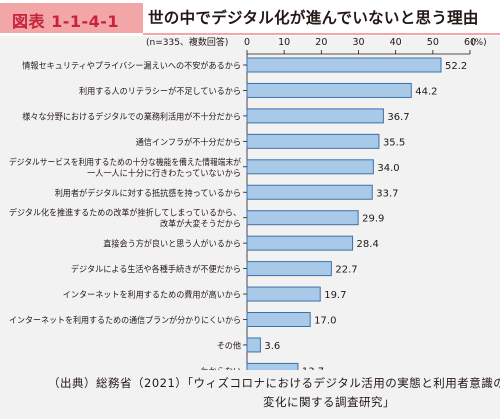 This screenshot has width=500, height=419. Describe the element at coordinates (313, 18) in the screenshot. I see `chart-title: 世の中でデジタル化が進んでいないと思う理由` at that location.